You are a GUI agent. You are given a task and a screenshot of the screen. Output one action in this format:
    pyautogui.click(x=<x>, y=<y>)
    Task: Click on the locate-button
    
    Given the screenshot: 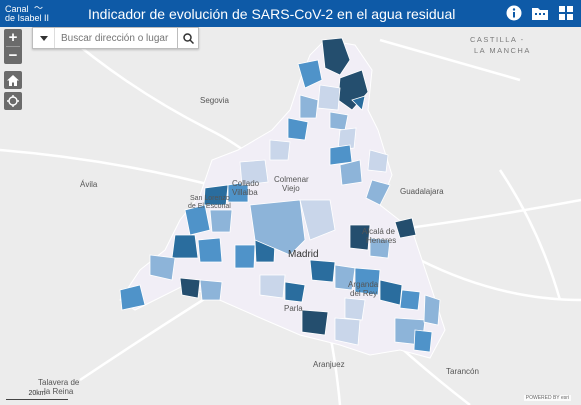 What is the action you would take?
    pyautogui.click(x=13, y=101)
    